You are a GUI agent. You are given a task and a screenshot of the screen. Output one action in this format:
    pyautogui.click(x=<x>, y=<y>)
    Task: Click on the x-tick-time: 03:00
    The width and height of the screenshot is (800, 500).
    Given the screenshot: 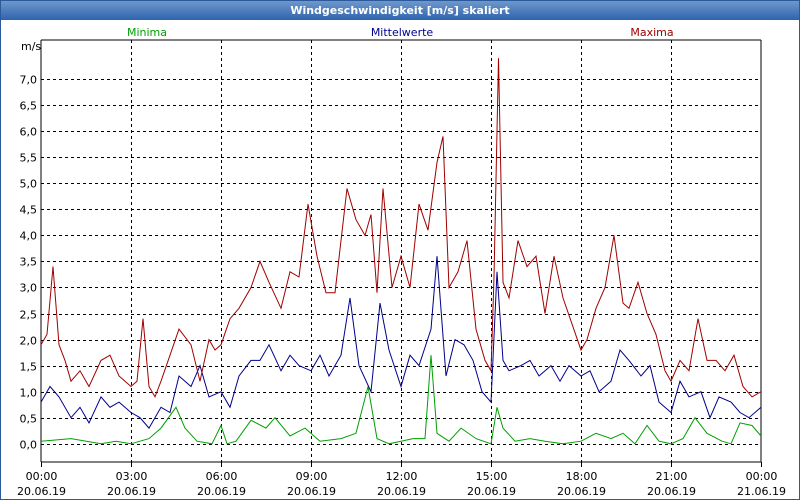 What is the action you would take?
    pyautogui.click(x=132, y=476)
    